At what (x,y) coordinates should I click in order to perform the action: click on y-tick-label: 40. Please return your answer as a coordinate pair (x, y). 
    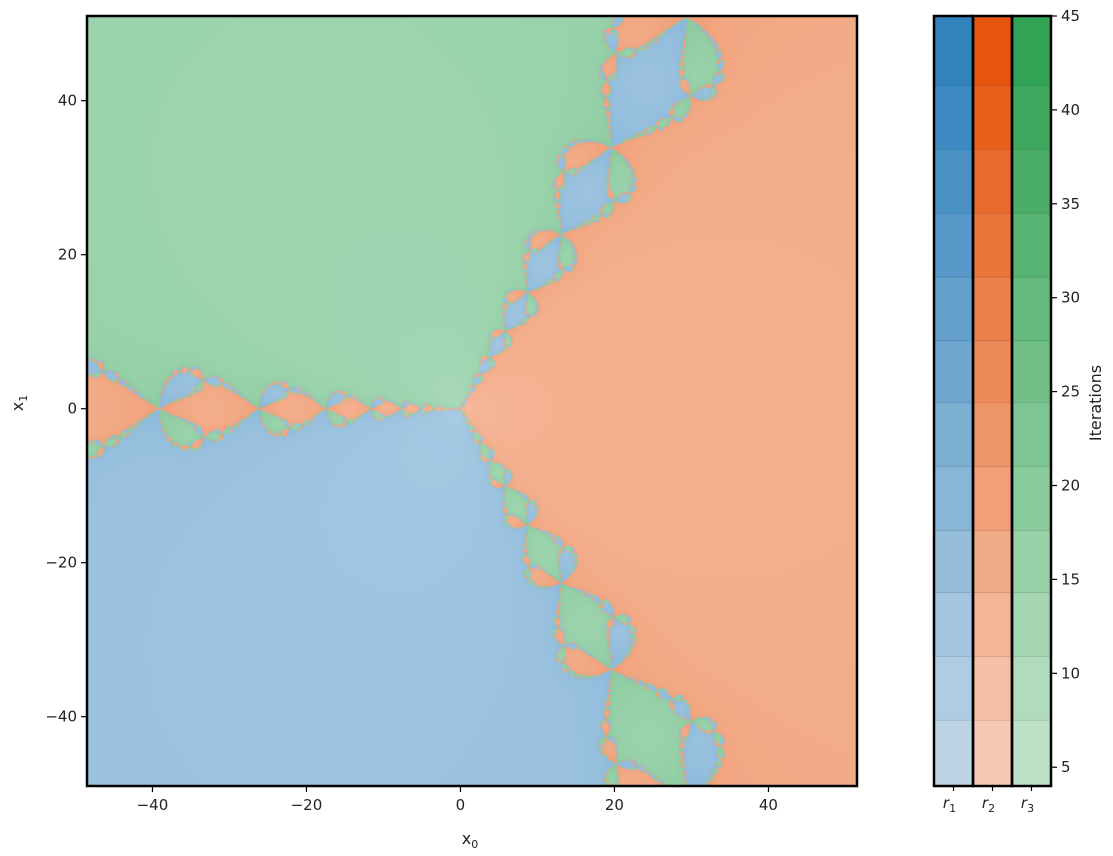
    Looking at the image, I should click on (67, 101).